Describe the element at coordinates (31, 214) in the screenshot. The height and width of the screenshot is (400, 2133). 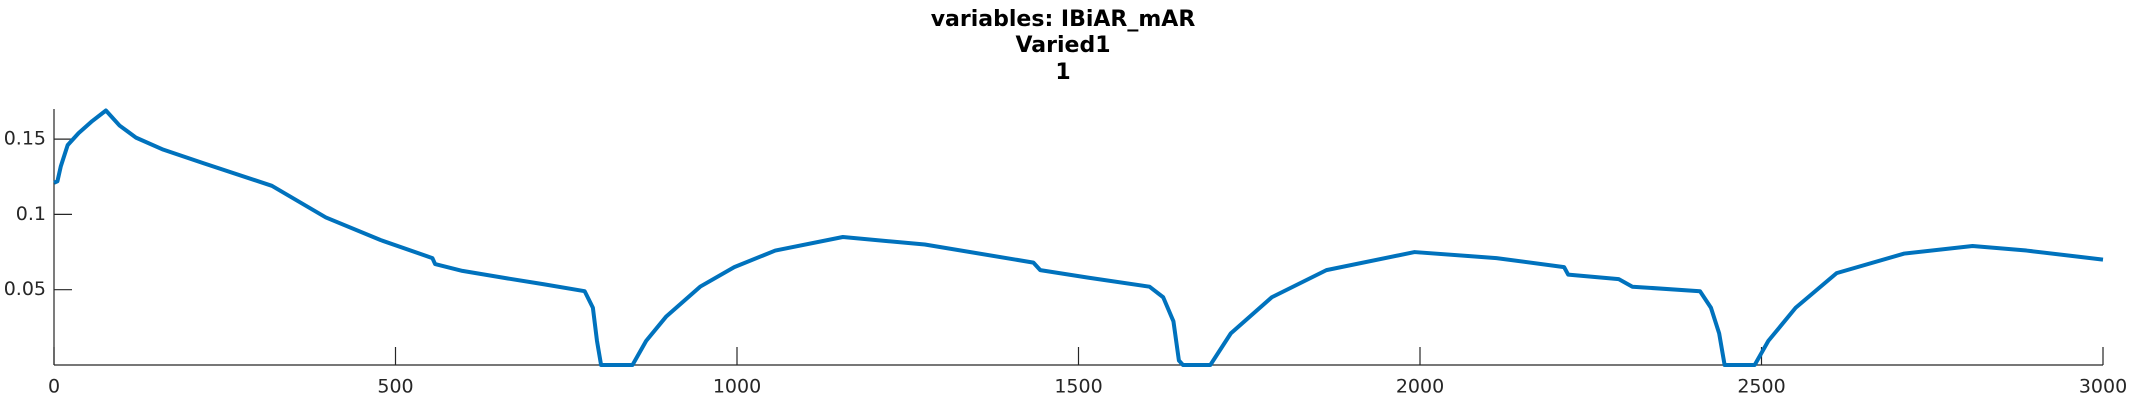
I see `y-tick-label: 0.1` at that location.